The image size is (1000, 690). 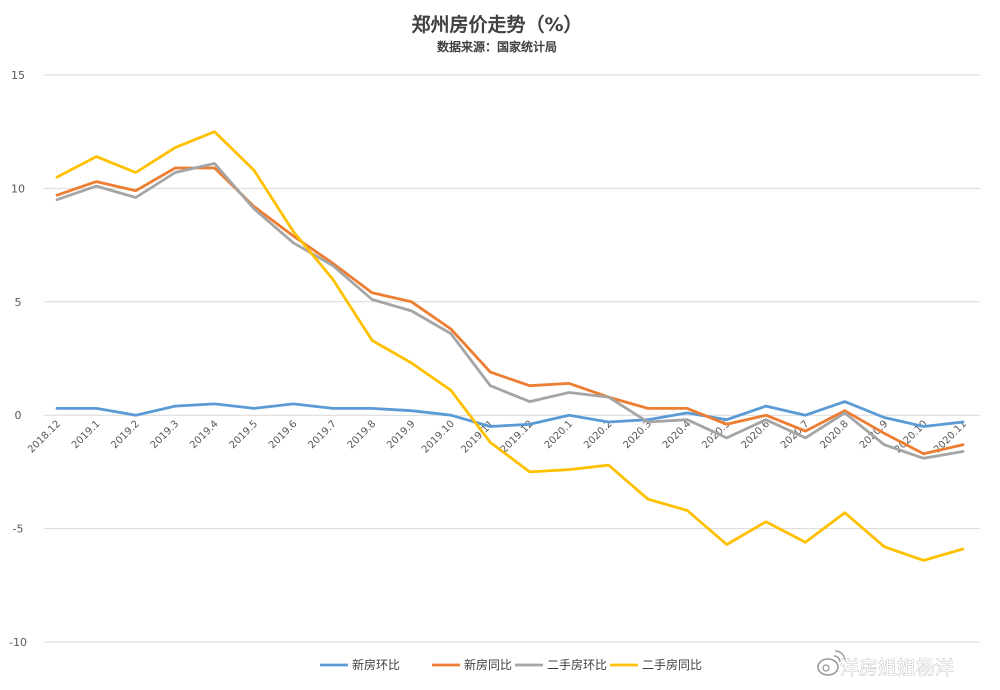 What do you see at coordinates (376, 664) in the screenshot?
I see `legend-label-0: 新房环比` at bounding box center [376, 664].